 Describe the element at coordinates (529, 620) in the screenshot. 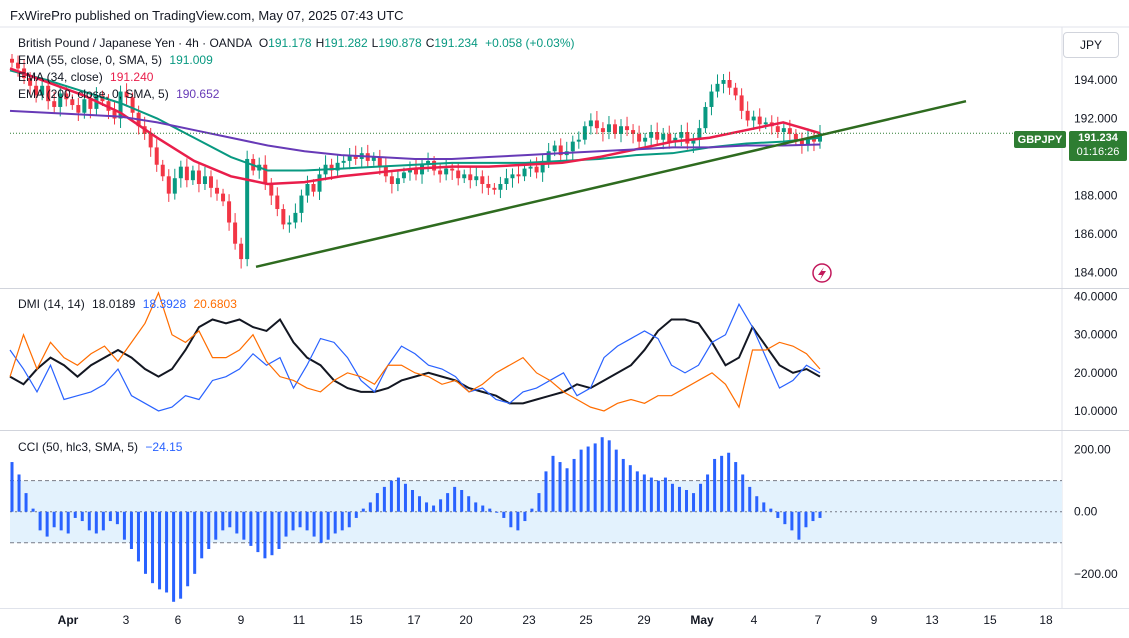

I see `time-tick-label: 23` at that location.